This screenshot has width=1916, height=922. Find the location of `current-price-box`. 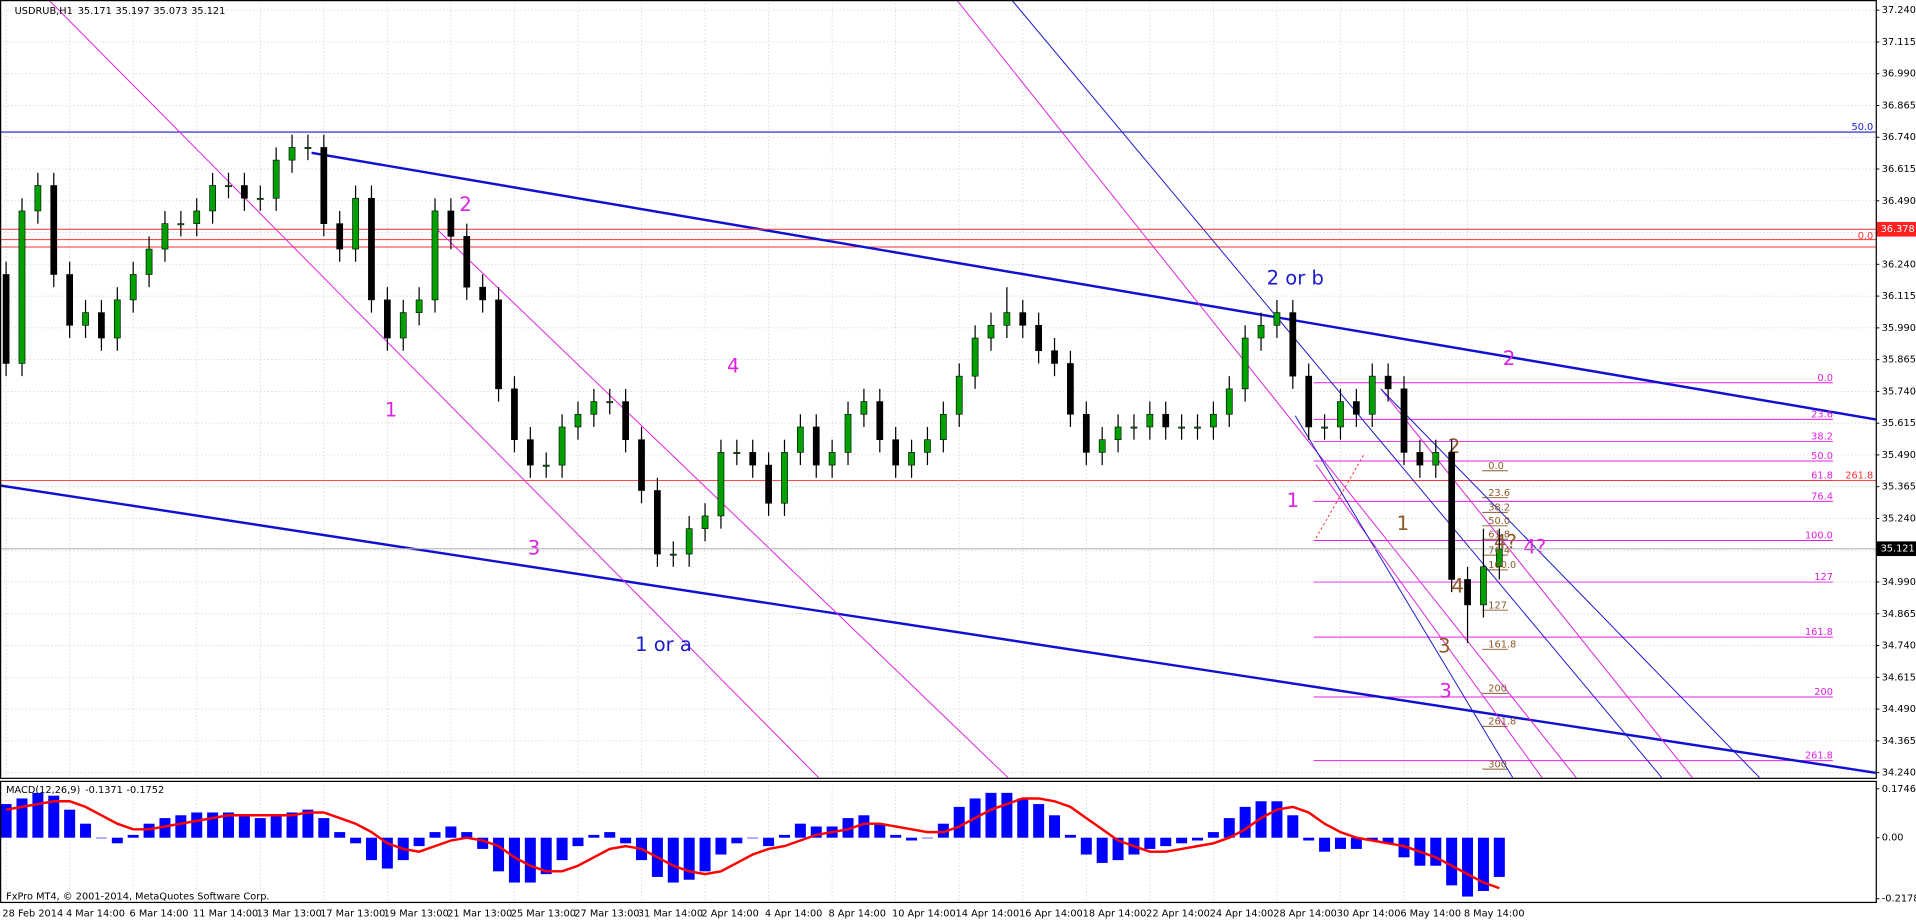

current-price-box is located at coordinates (1896, 549).